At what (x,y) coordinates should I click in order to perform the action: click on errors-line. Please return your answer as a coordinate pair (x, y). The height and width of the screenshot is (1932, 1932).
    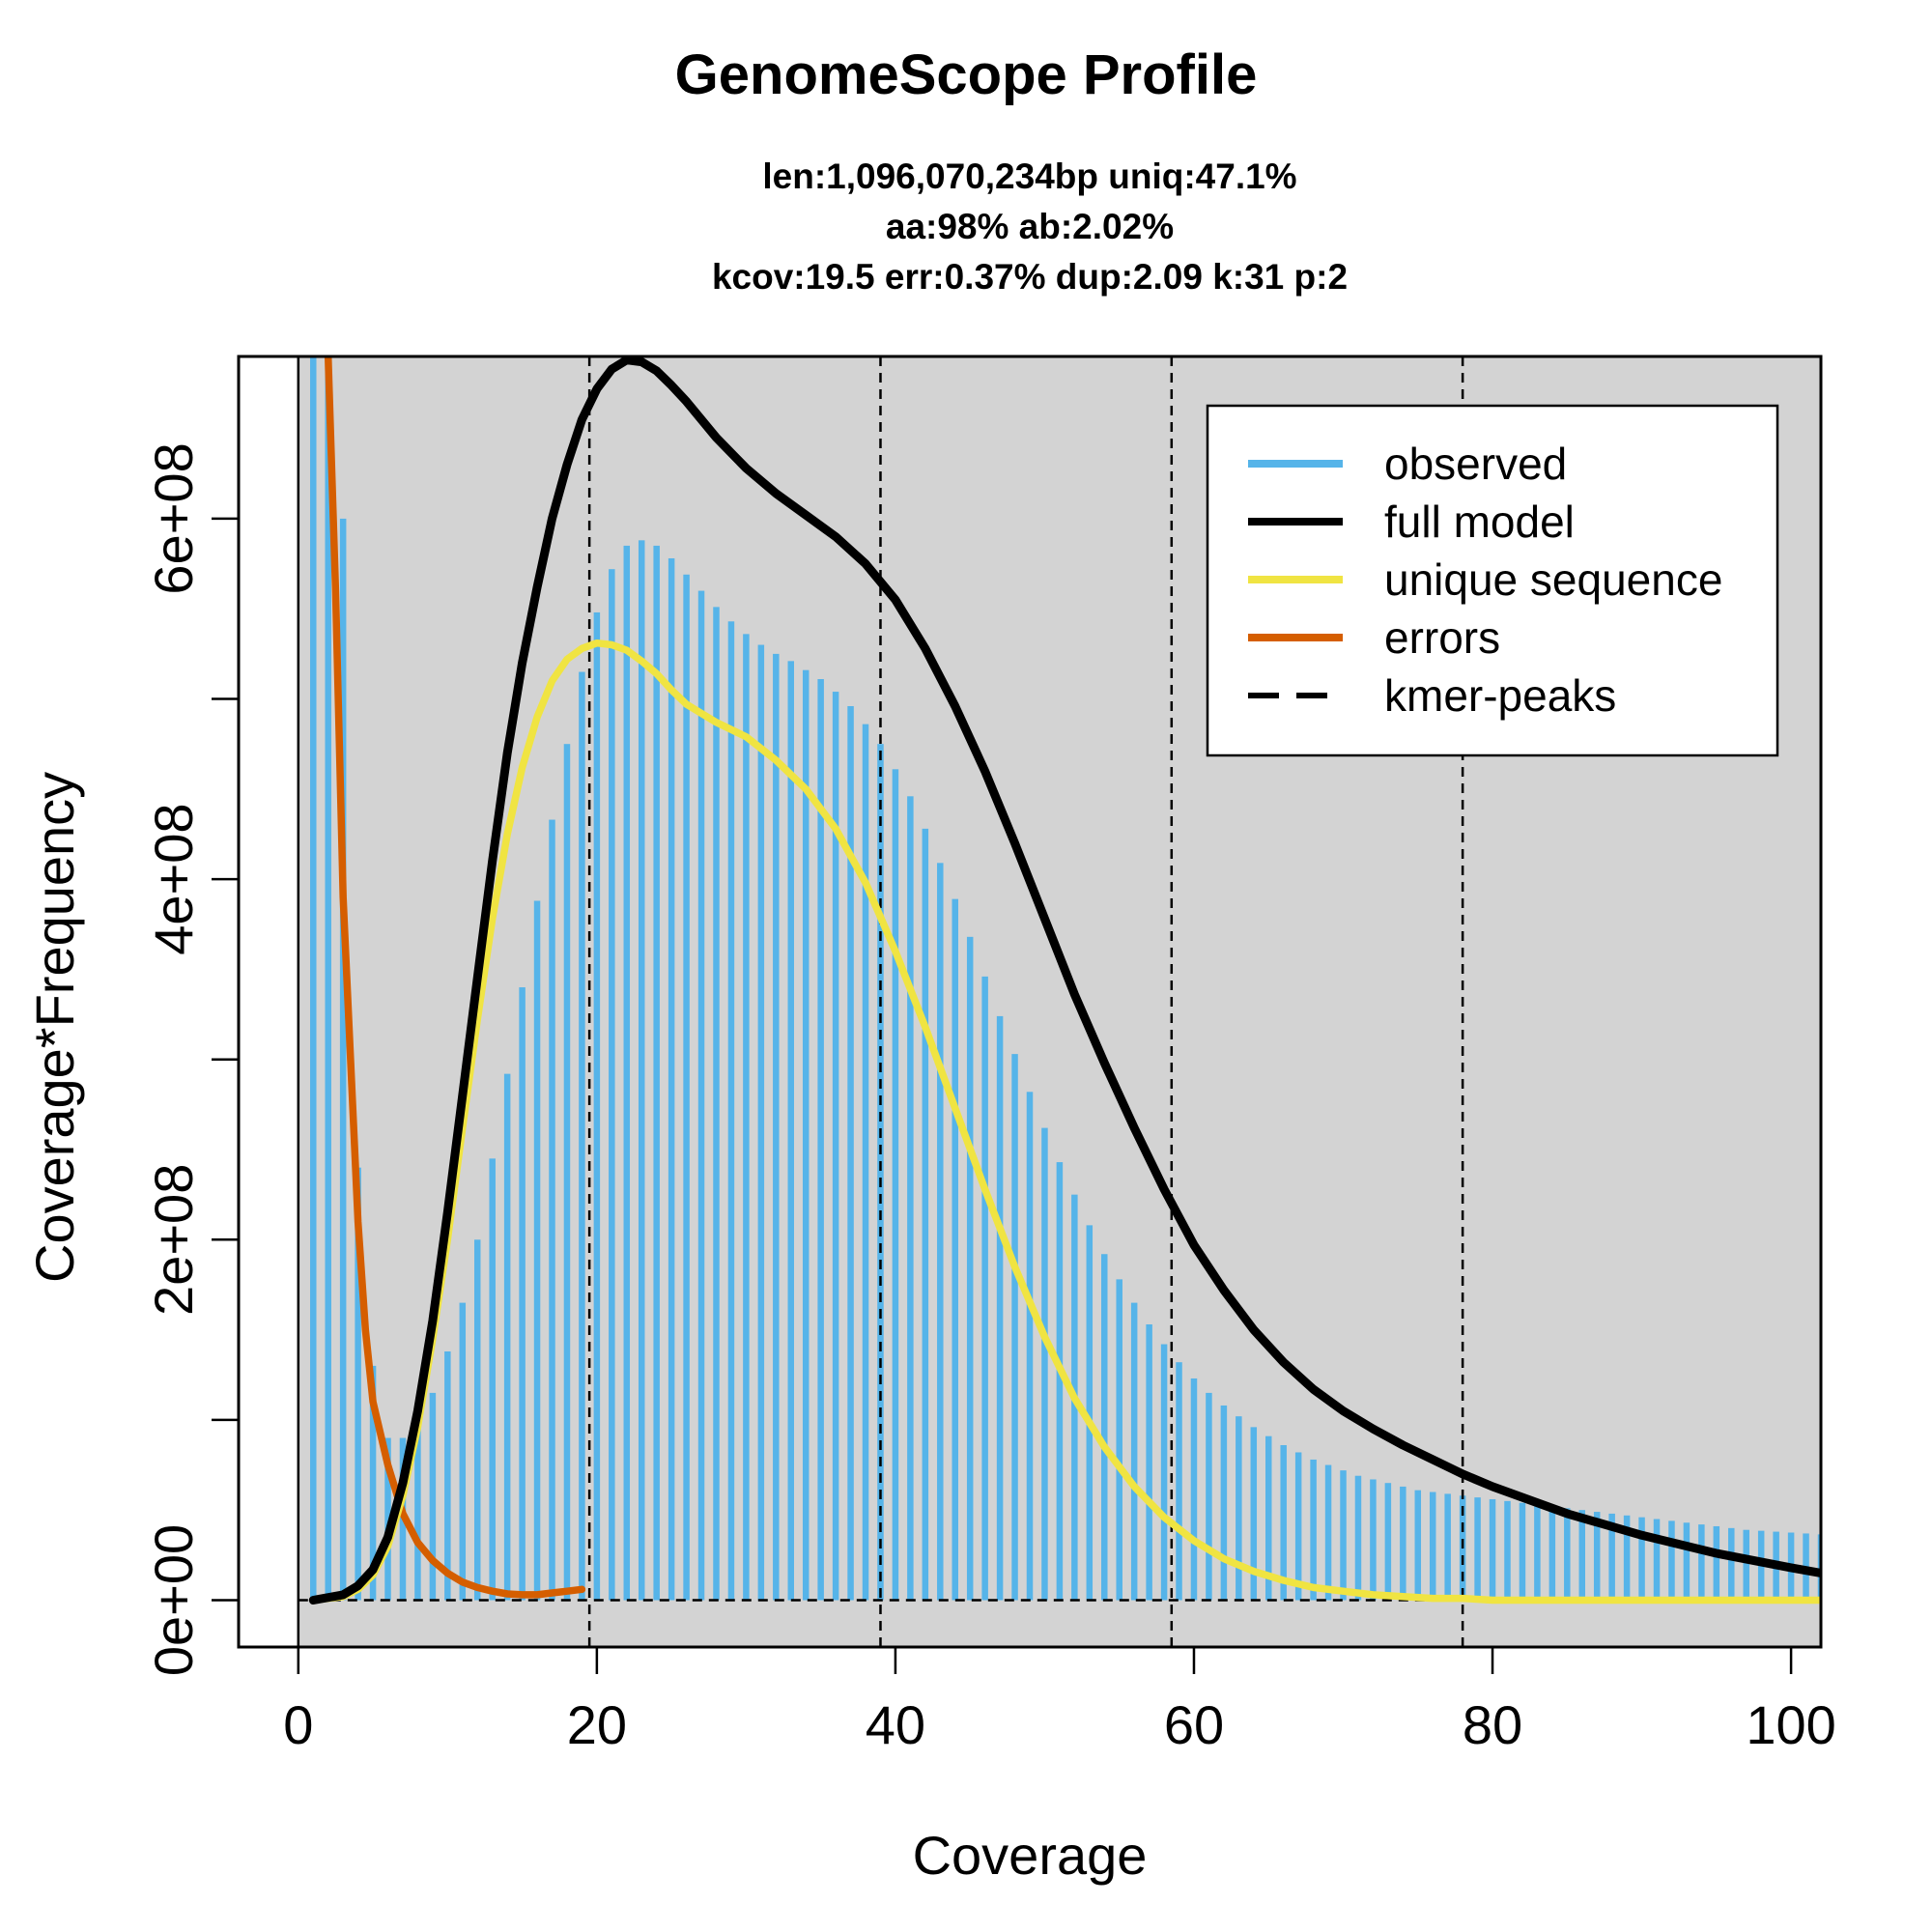
    Looking at the image, I should click on (455, 977).